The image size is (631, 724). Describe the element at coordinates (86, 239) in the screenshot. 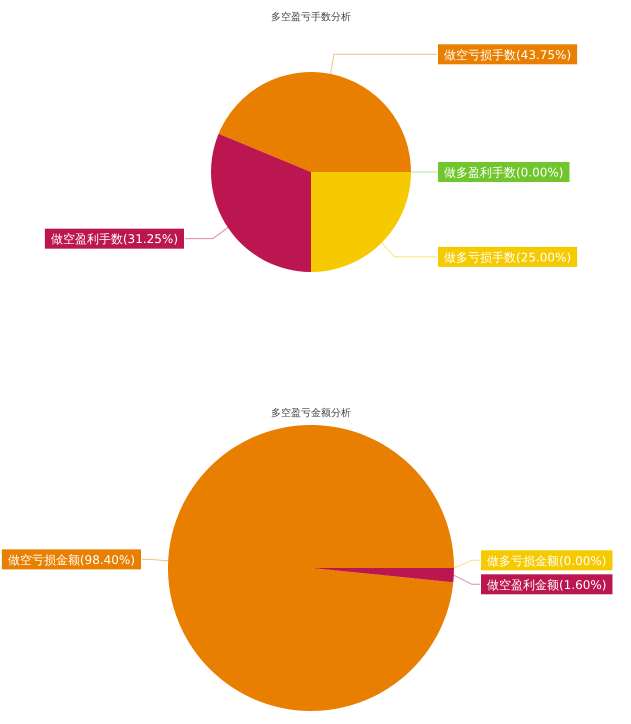

I see `slice-label: 做空盈利手数` at that location.